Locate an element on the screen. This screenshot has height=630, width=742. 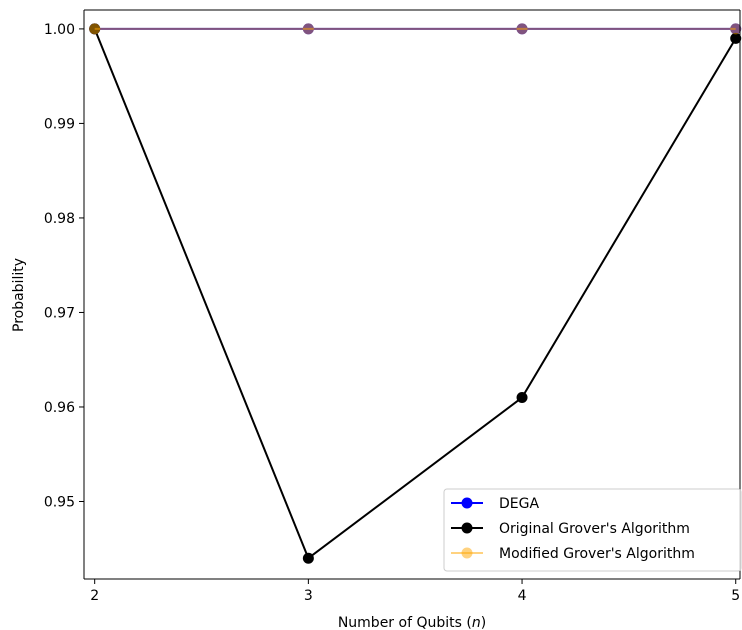
x-axis-label: Number of Qubits (n) is located at coordinates (412, 622).